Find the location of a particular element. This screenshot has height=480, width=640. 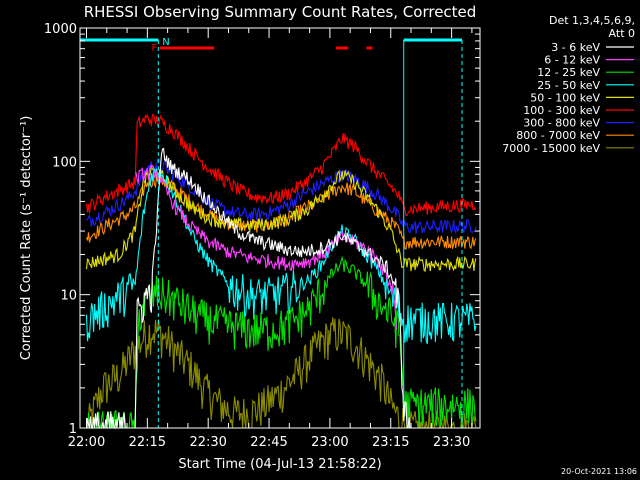

legend-entry-label: 7000 - 15000 keV is located at coordinates (551, 148).